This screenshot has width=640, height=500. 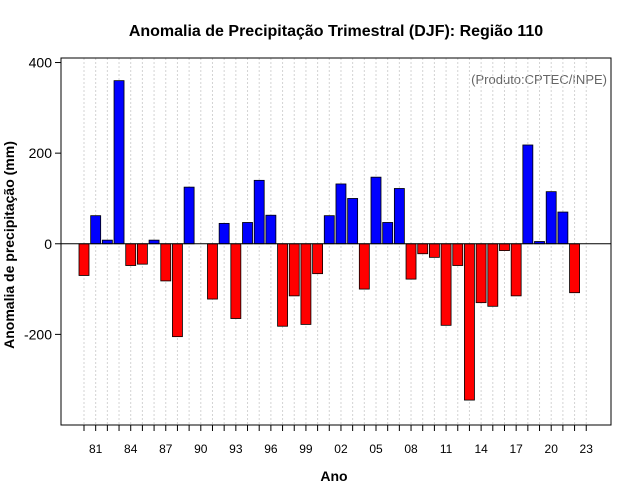 What do you see at coordinates (48, 244) in the screenshot?
I see `y-tick-label: 0` at bounding box center [48, 244].